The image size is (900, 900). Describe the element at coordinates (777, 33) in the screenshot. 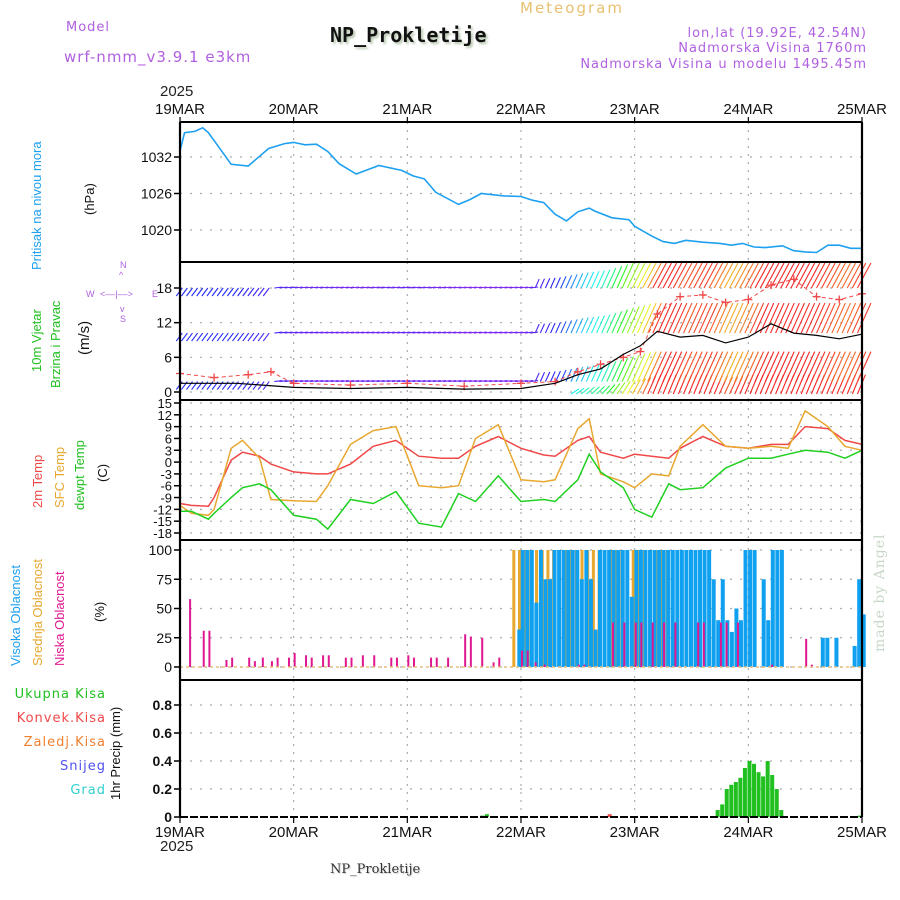

I see `location-coords: lon,lat (19.92E, 42.54N)` at that location.